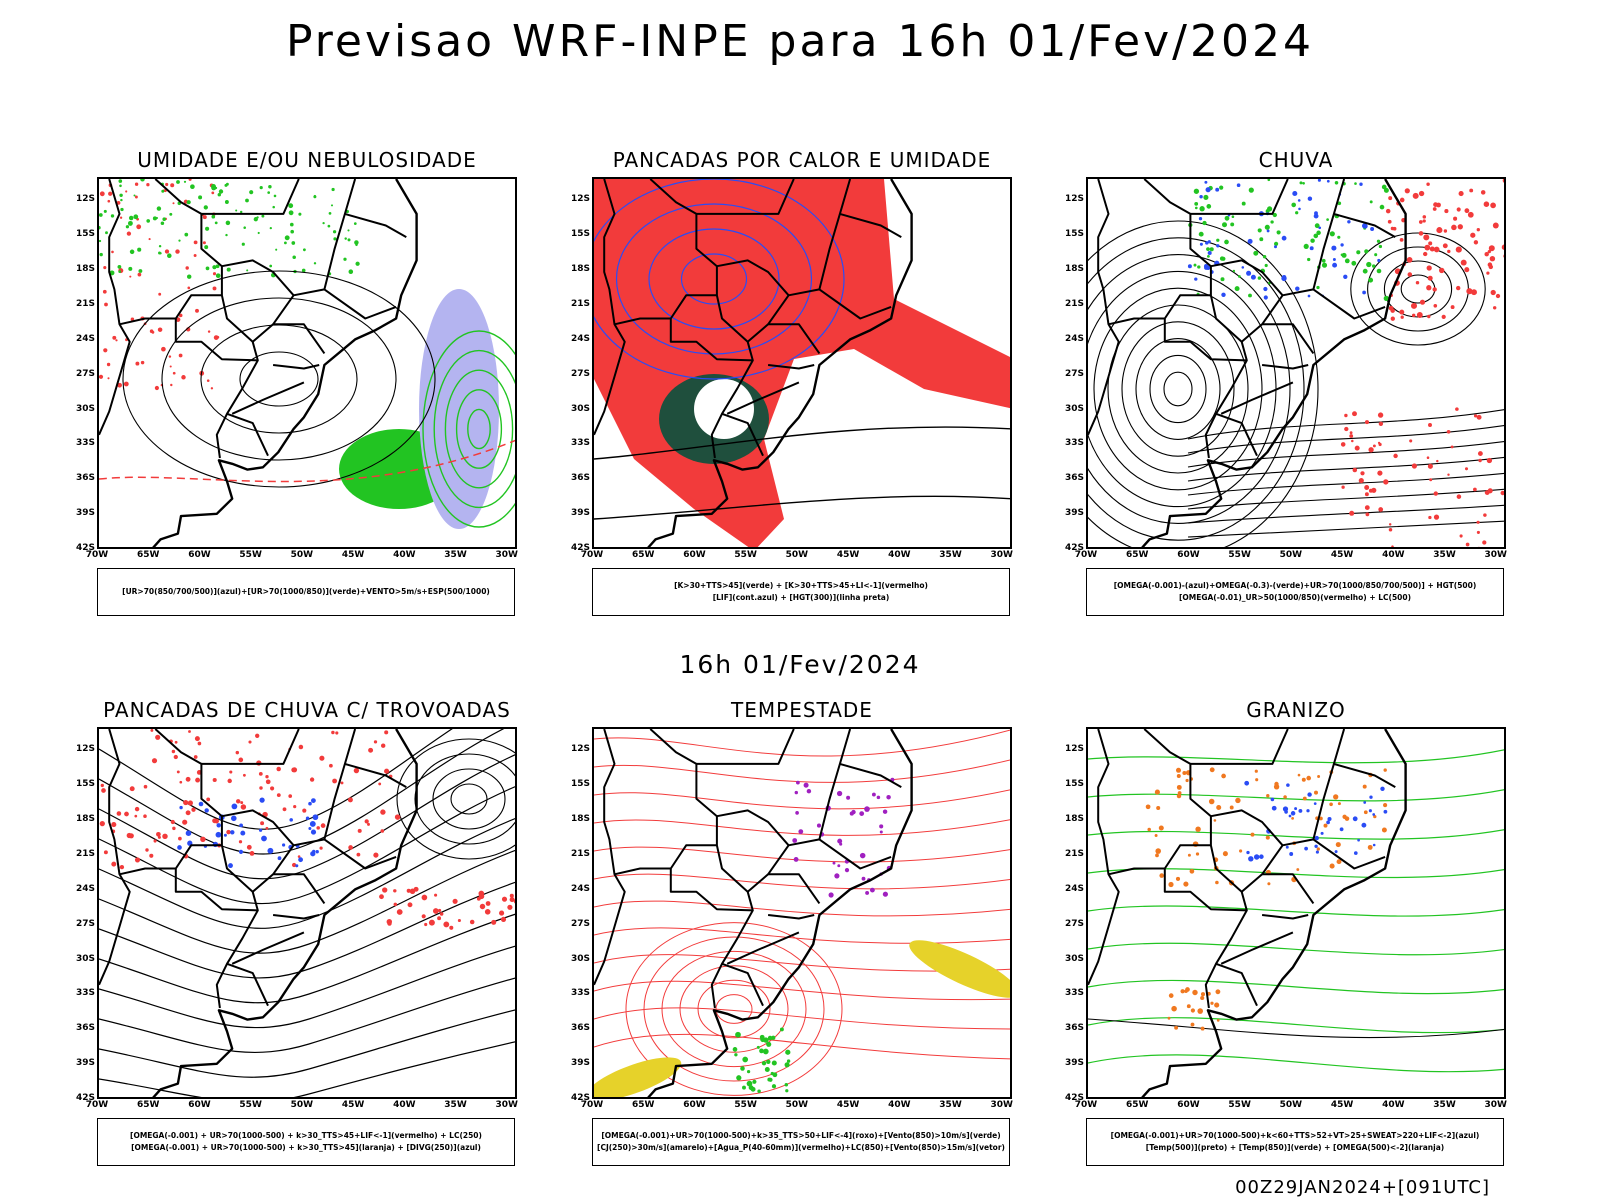 The width and height of the screenshot is (1600, 1200). I want to click on longitude-label: 70W, so click(97, 555).